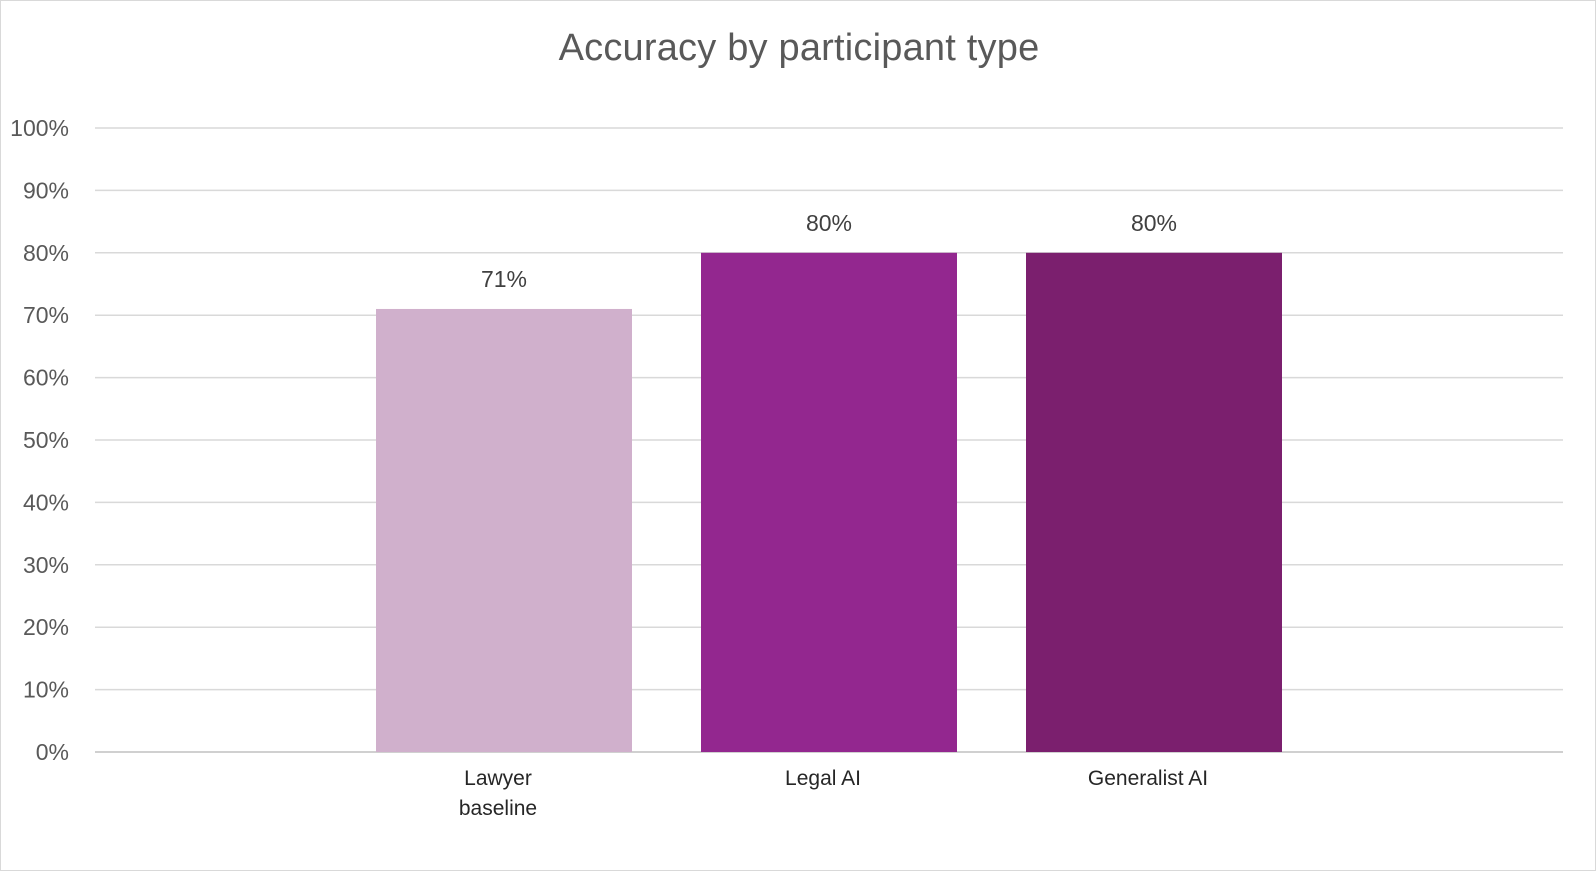 This screenshot has width=1596, height=872. I want to click on y-tick-label: 70%, so click(46, 315).